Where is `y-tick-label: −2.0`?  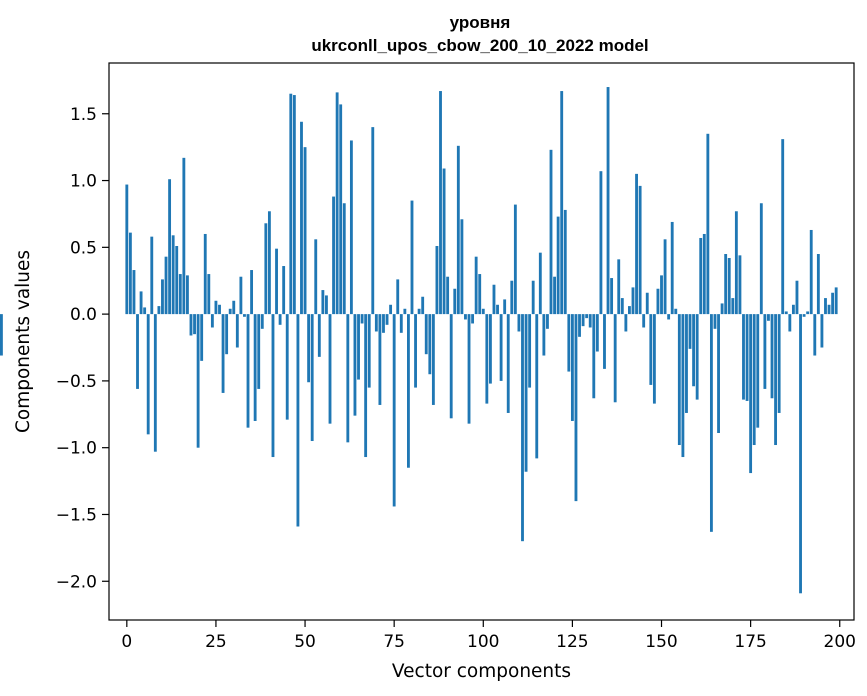 y-tick-label: −2.0 is located at coordinates (76, 582).